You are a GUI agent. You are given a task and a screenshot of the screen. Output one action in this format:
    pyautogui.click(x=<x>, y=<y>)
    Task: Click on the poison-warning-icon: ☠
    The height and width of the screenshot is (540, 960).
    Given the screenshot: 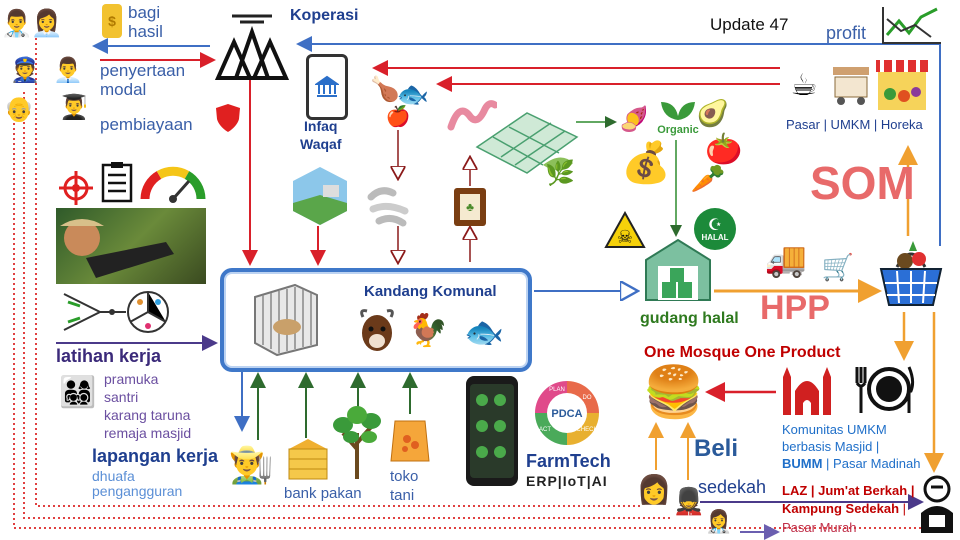 What is the action you would take?
    pyautogui.click(x=625, y=230)
    